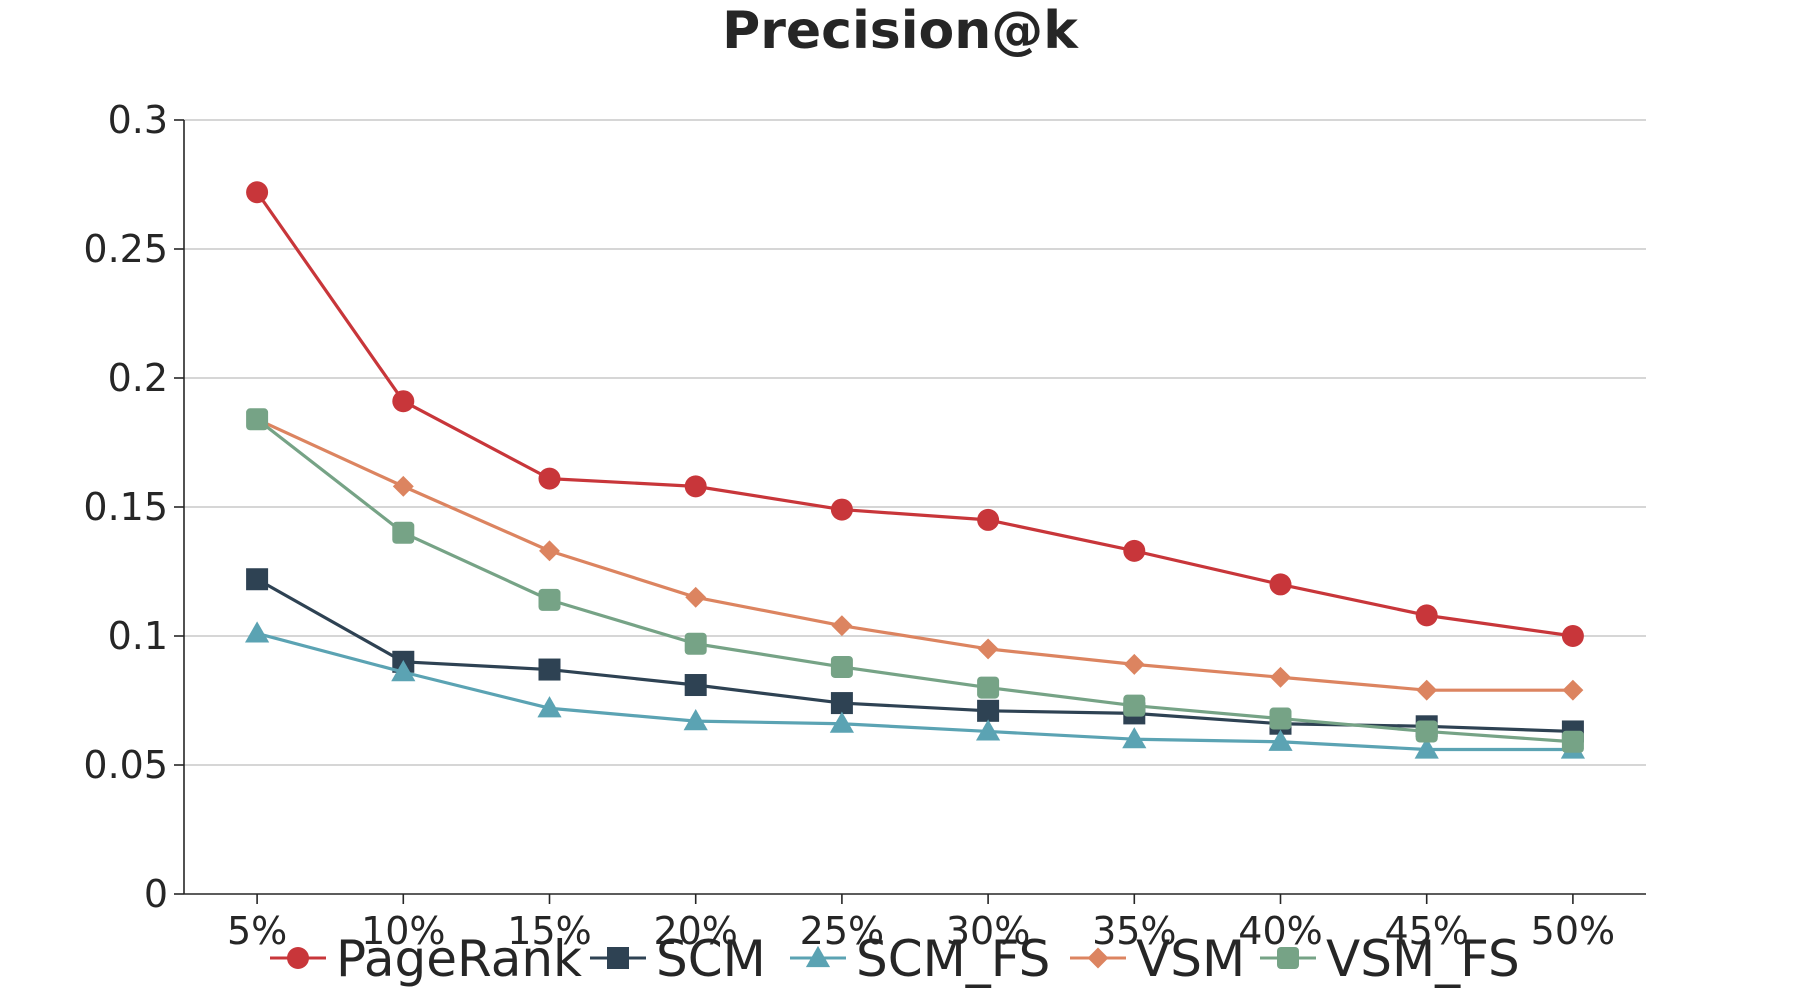 Image resolution: width=1800 pixels, height=1000 pixels. I want to click on x-tick-label: 45%, so click(1426, 931).